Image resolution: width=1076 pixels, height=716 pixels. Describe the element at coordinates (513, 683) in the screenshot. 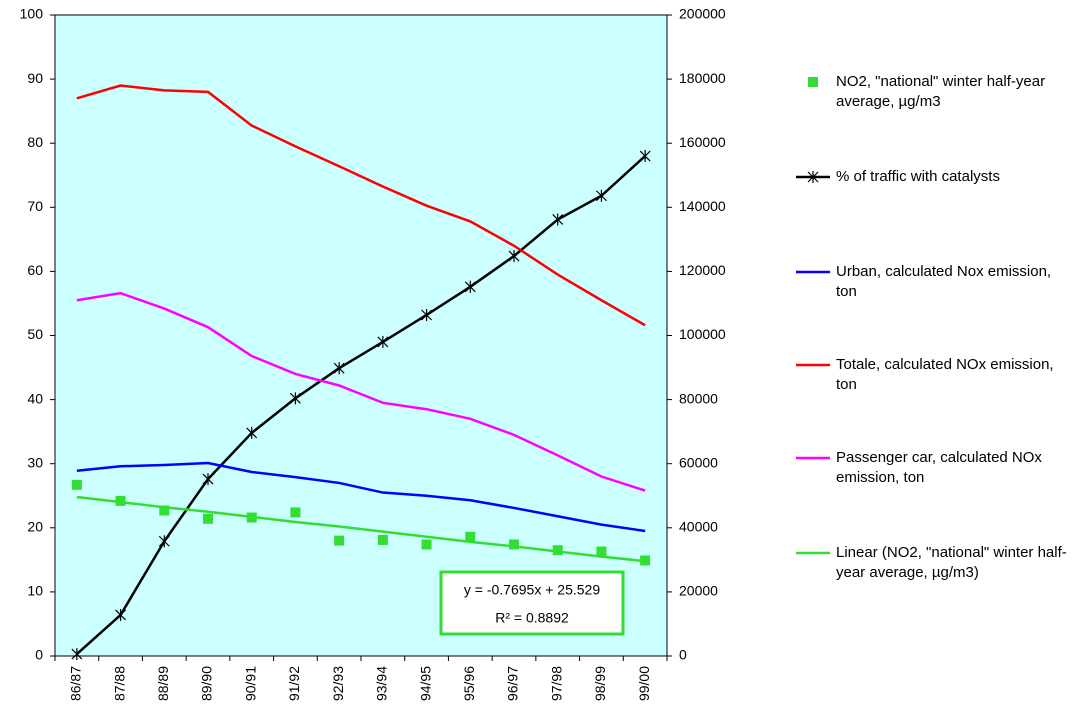

I see `x-tick-label: 96/97` at that location.